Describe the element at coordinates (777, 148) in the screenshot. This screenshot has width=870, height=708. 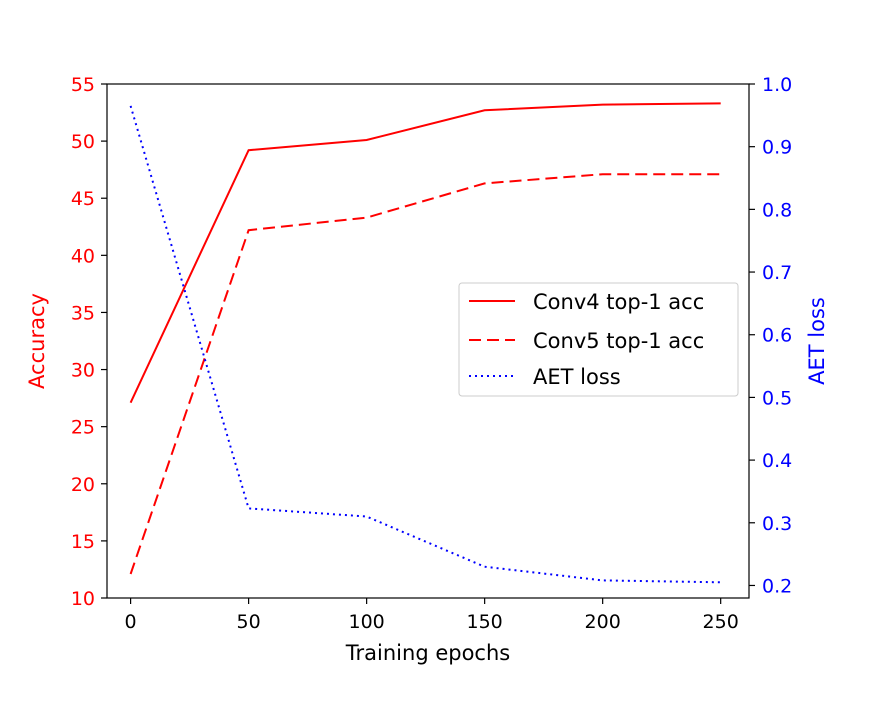
I see `y-right-tick-label: 0.9` at that location.